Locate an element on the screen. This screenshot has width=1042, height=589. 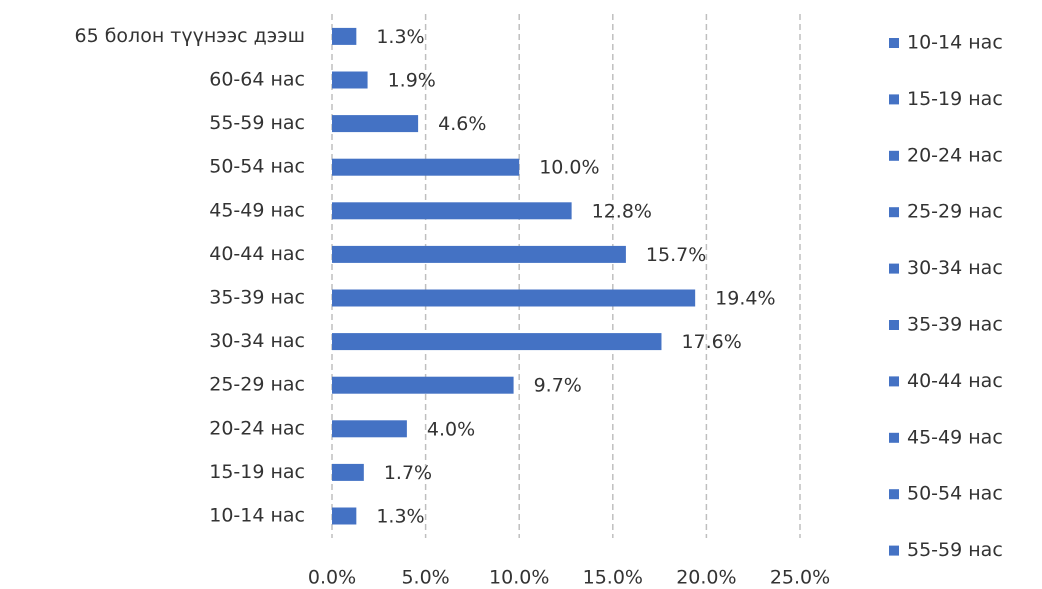
data-label: 1.9% is located at coordinates (412, 81).